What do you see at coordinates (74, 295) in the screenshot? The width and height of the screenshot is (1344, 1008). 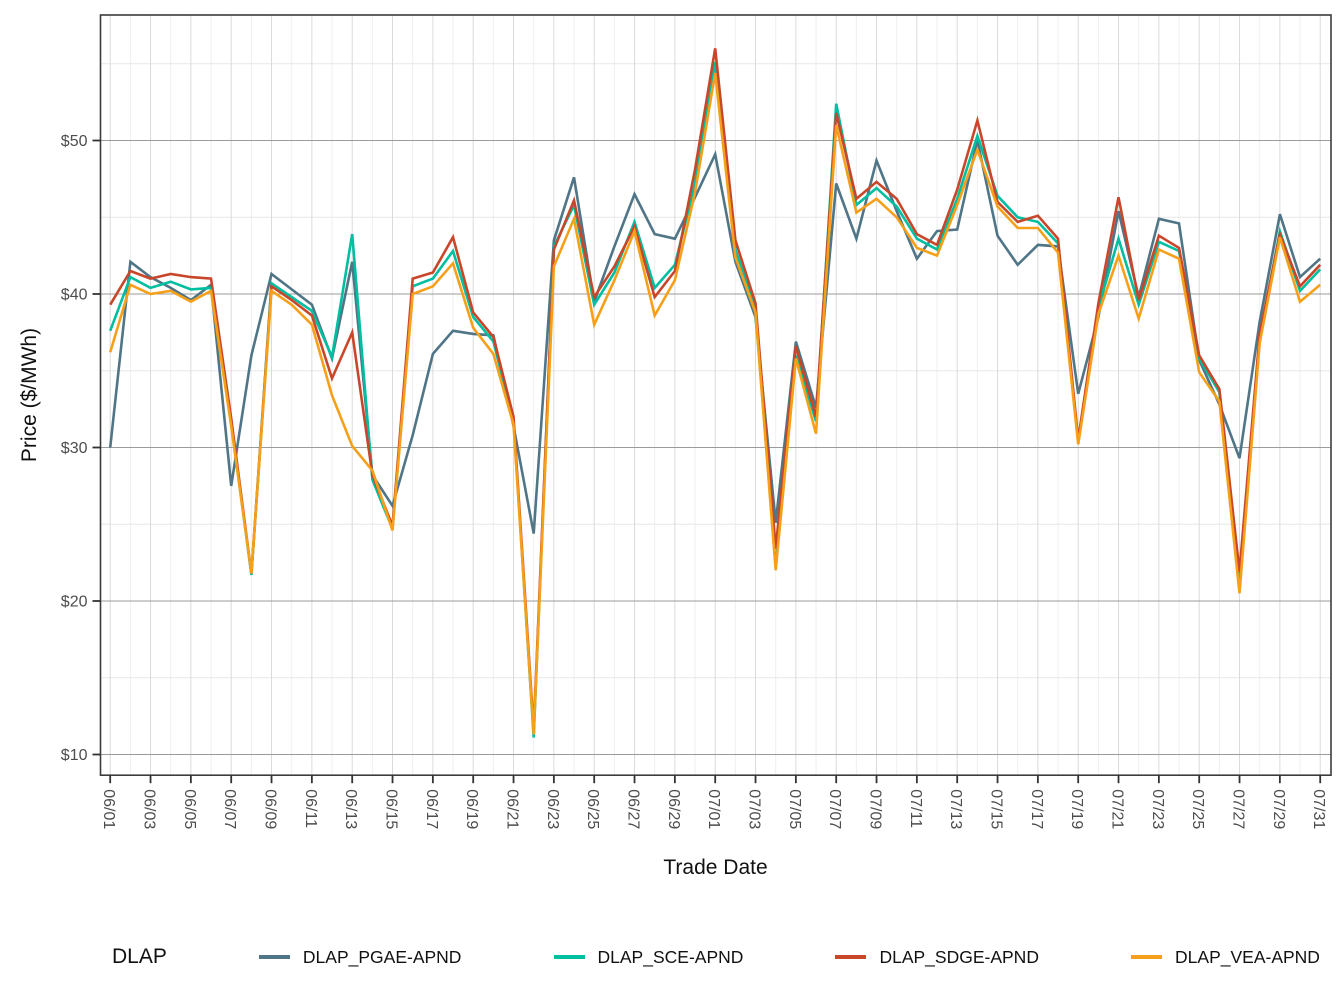 I see `y-tick-label: $40` at bounding box center [74, 295].